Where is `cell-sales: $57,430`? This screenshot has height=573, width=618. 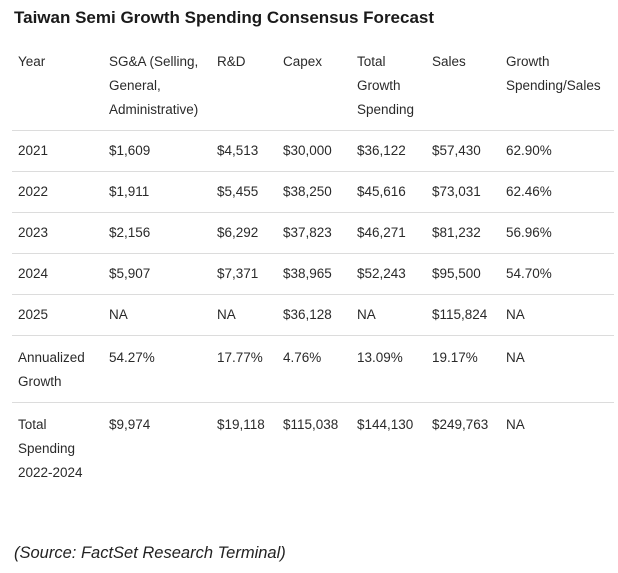
cell-sales: $57,430 is located at coordinates (456, 150).